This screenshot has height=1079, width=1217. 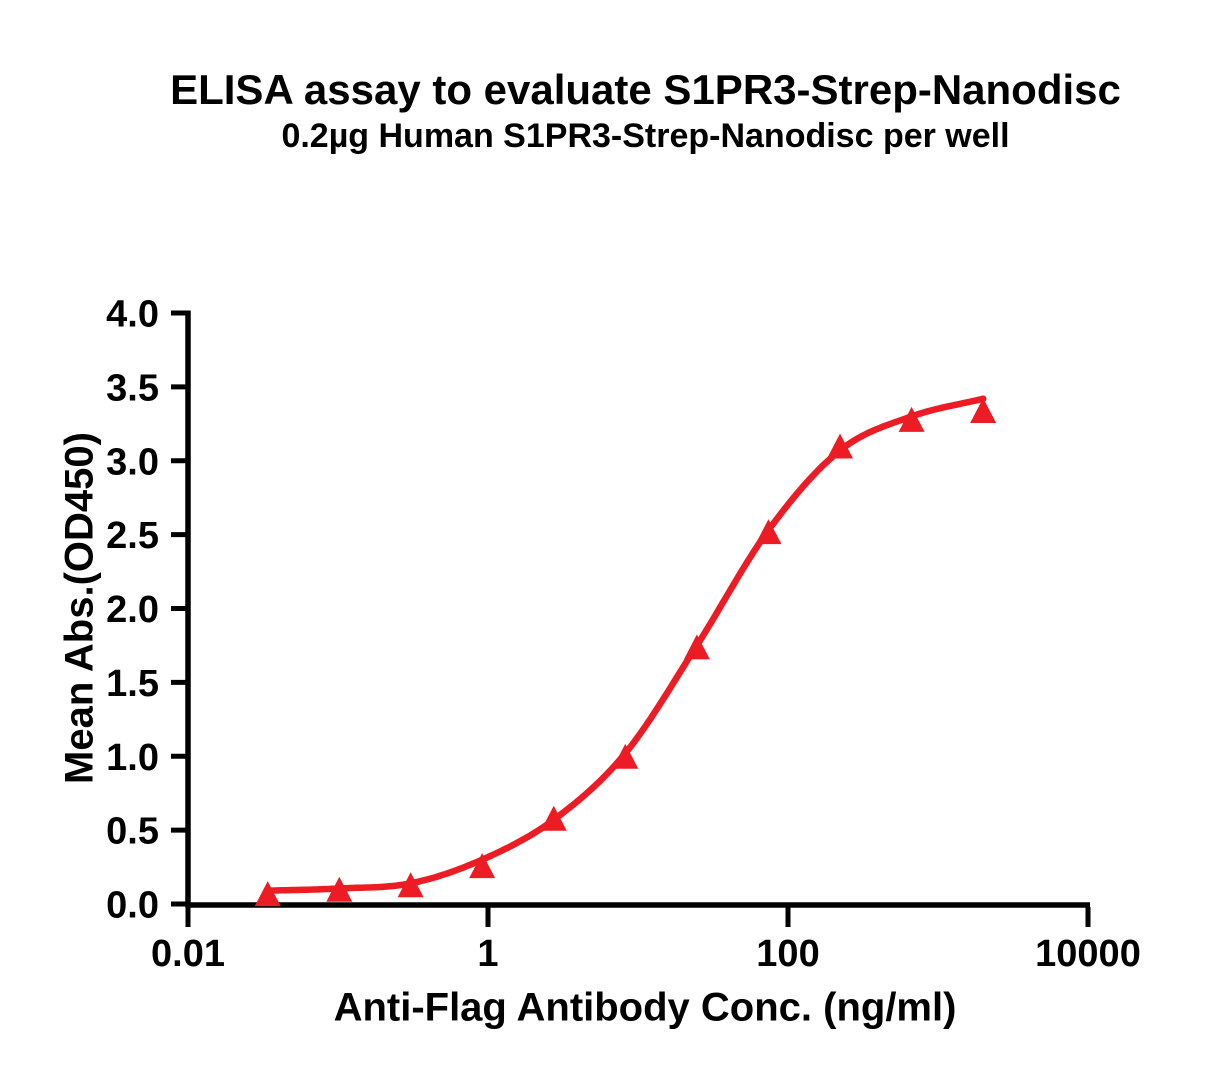 I want to click on x-tick-label: 100, so click(x=787, y=954).